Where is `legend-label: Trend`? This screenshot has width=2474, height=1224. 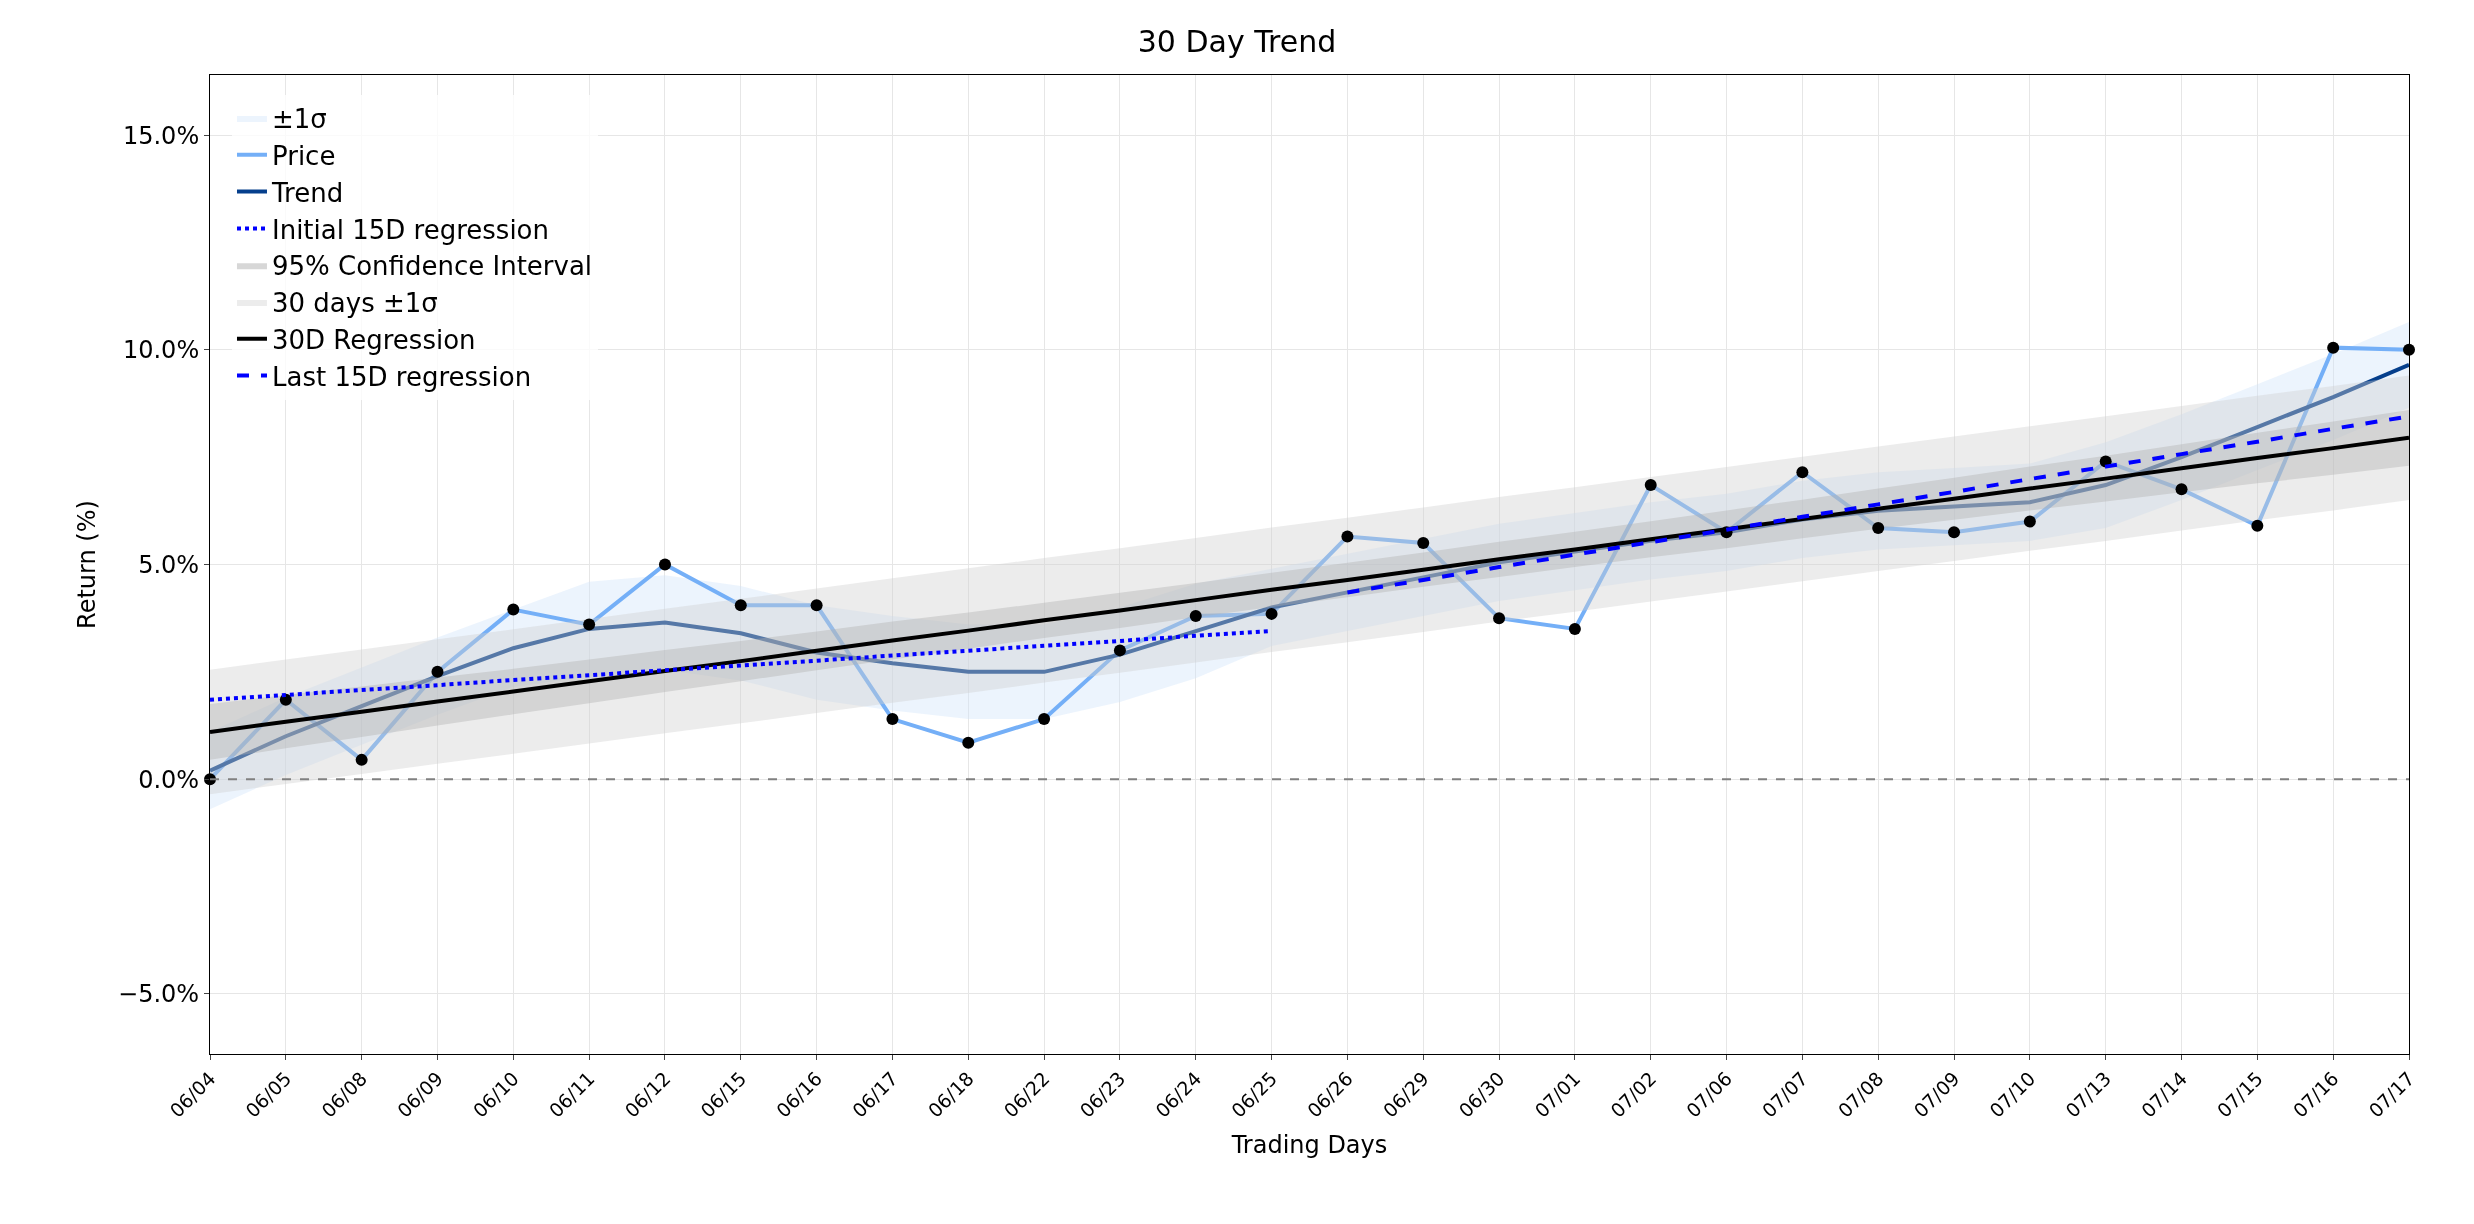 legend-label: Trend is located at coordinates (307, 192).